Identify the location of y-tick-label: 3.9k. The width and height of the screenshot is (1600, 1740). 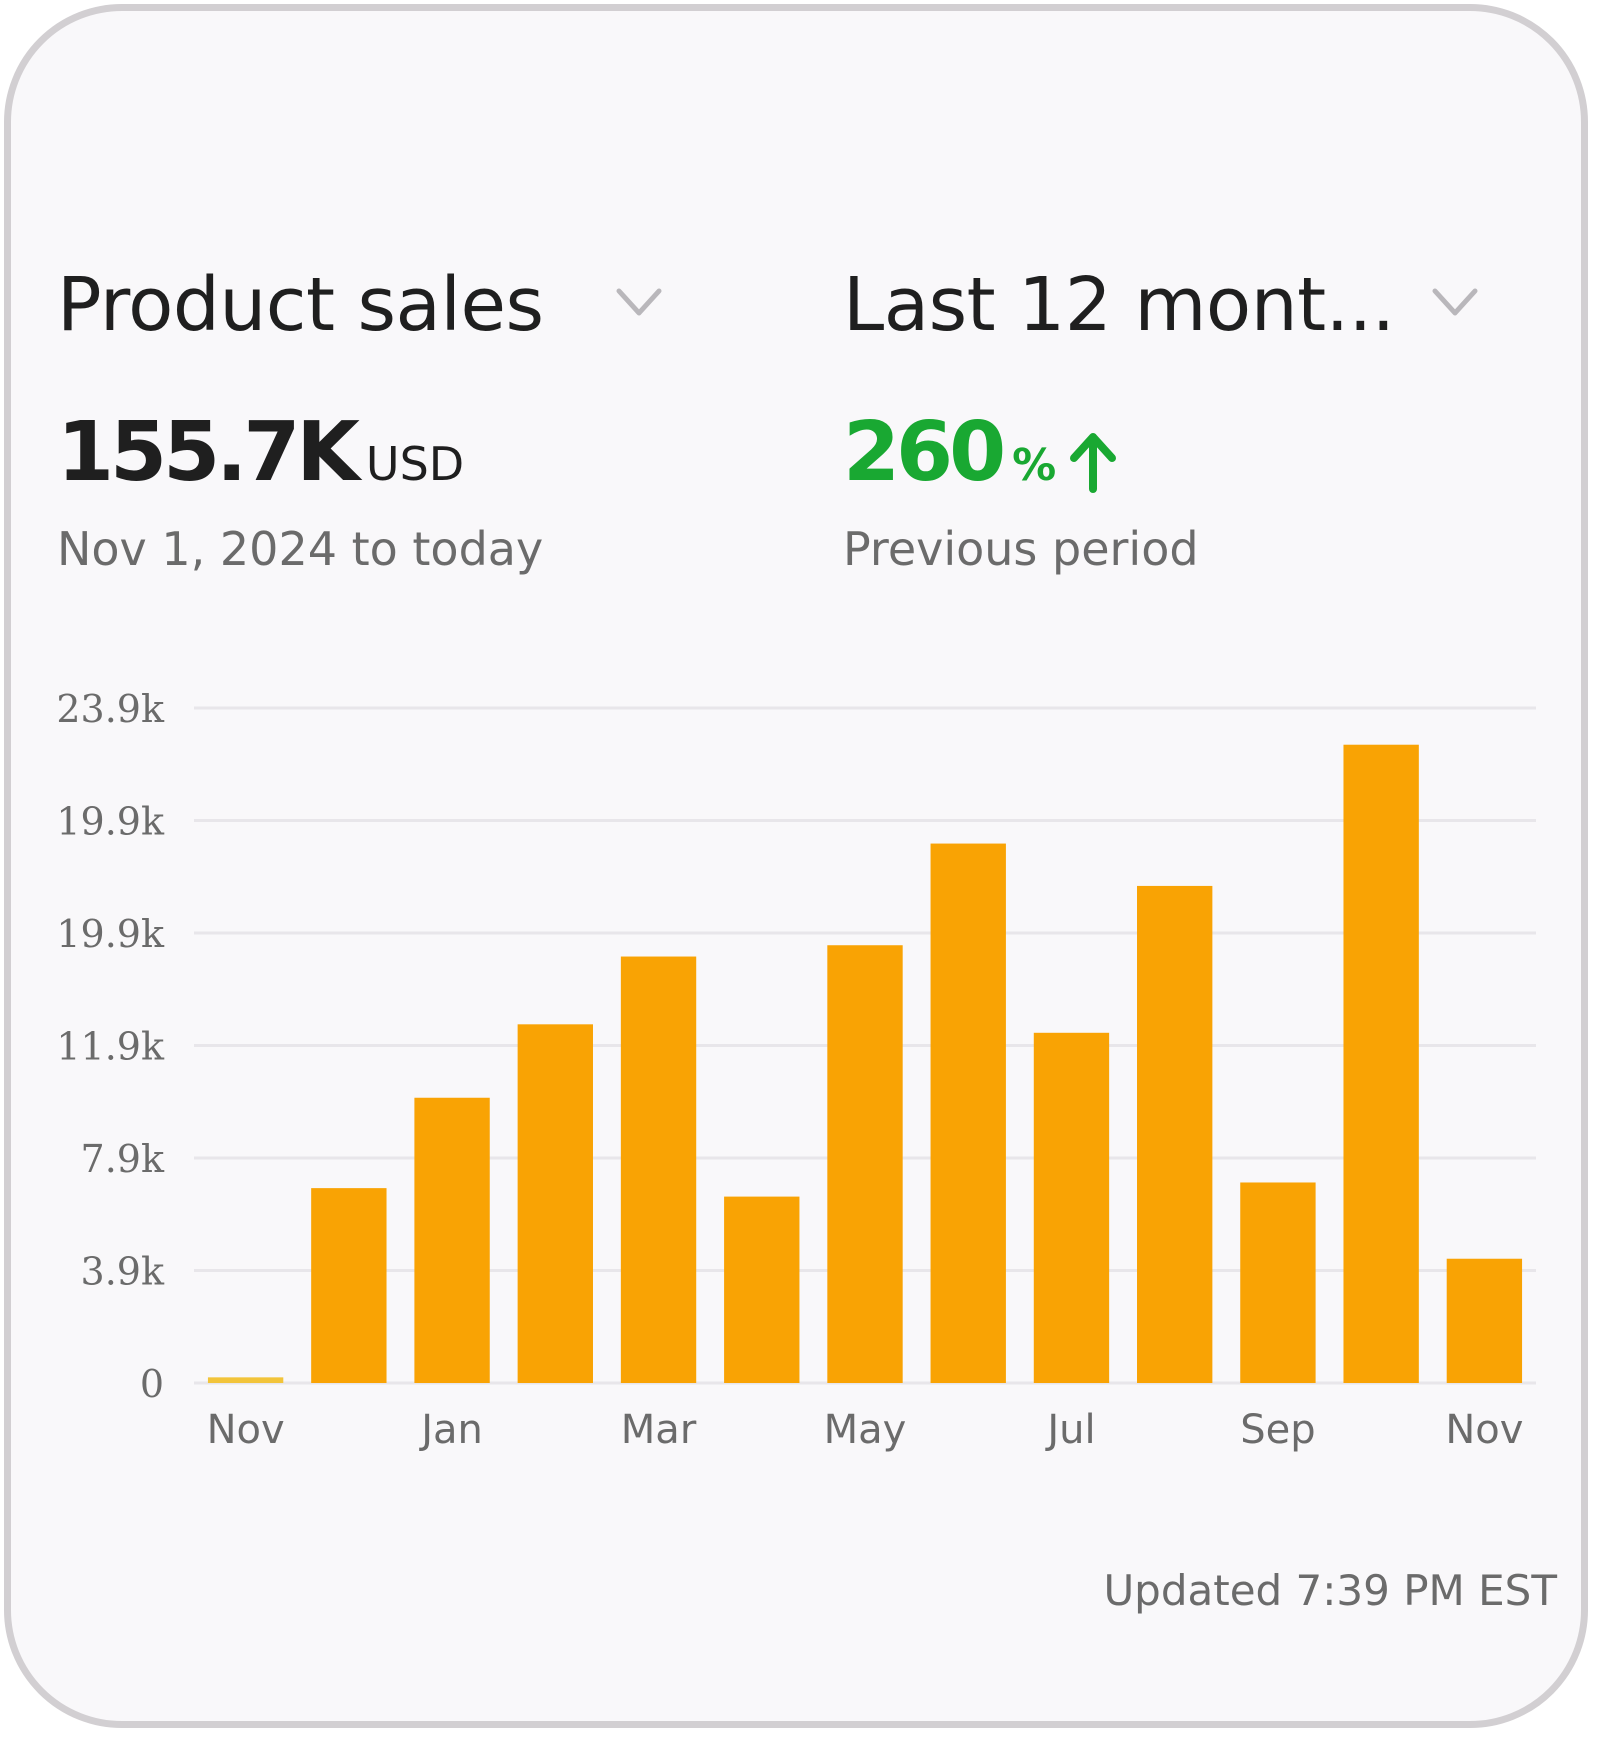
(123, 1272).